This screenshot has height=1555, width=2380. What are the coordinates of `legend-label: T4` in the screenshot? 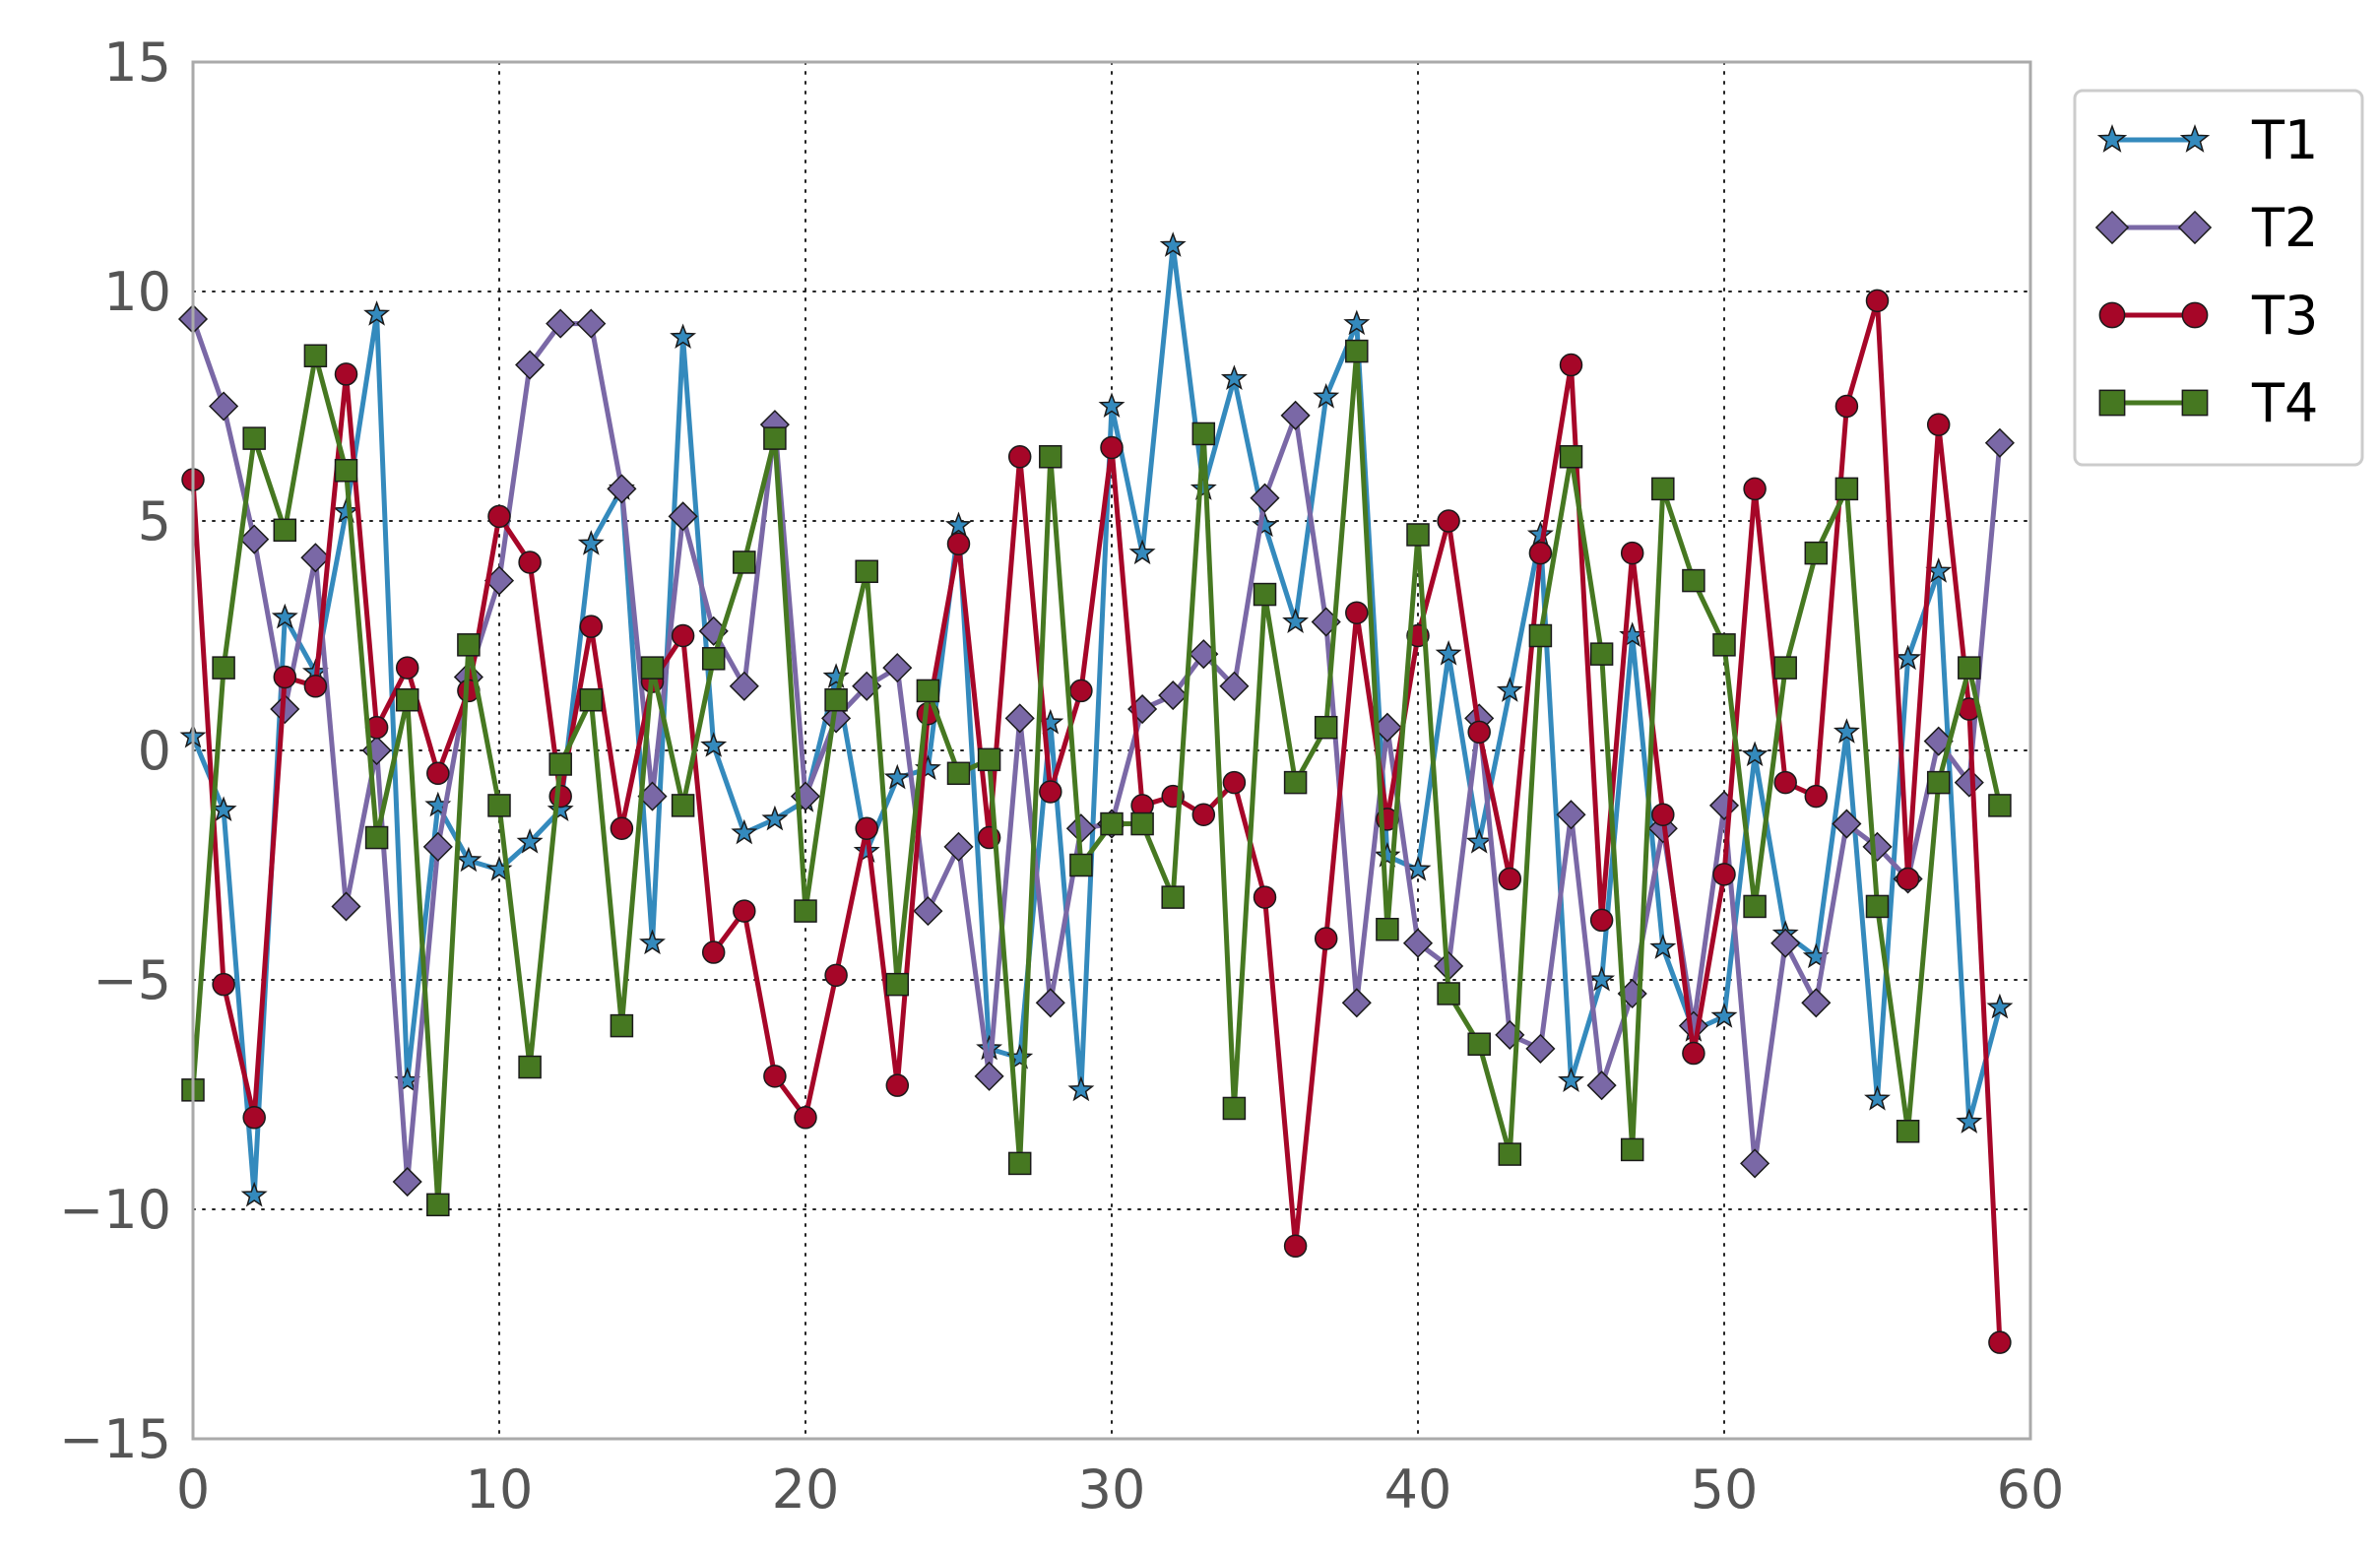 It's located at (2284, 403).